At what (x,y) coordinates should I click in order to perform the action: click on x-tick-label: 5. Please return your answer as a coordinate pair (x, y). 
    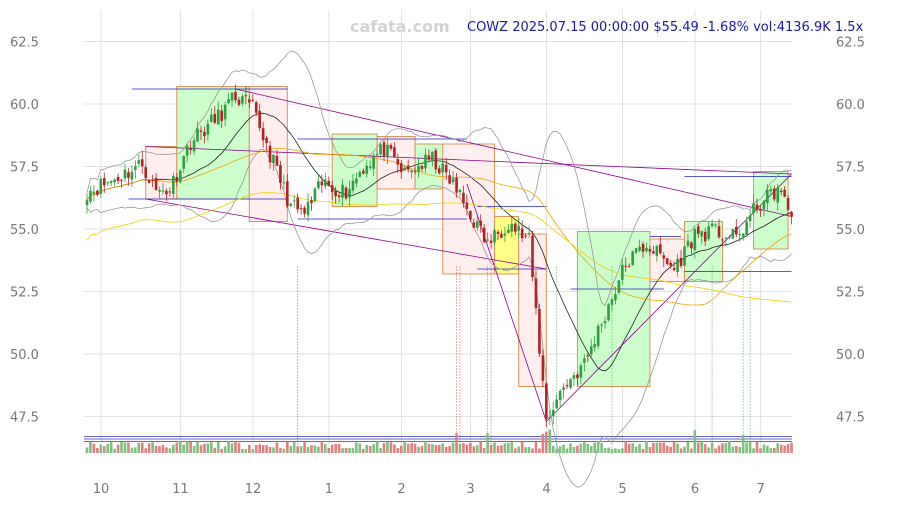
    Looking at the image, I should click on (622, 489).